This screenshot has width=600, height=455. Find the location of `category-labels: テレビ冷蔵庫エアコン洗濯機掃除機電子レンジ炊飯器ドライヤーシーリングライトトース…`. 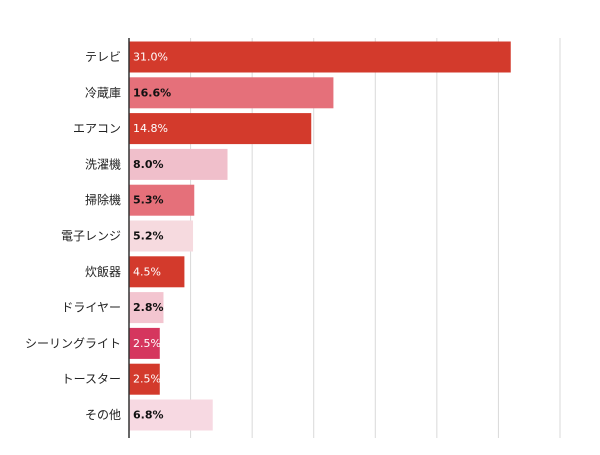

category-labels: テレビ冷蔵庫エアコン洗濯機掃除機電子レンジ炊飯器ドライヤーシーリングライトトース… is located at coordinates (73, 236).